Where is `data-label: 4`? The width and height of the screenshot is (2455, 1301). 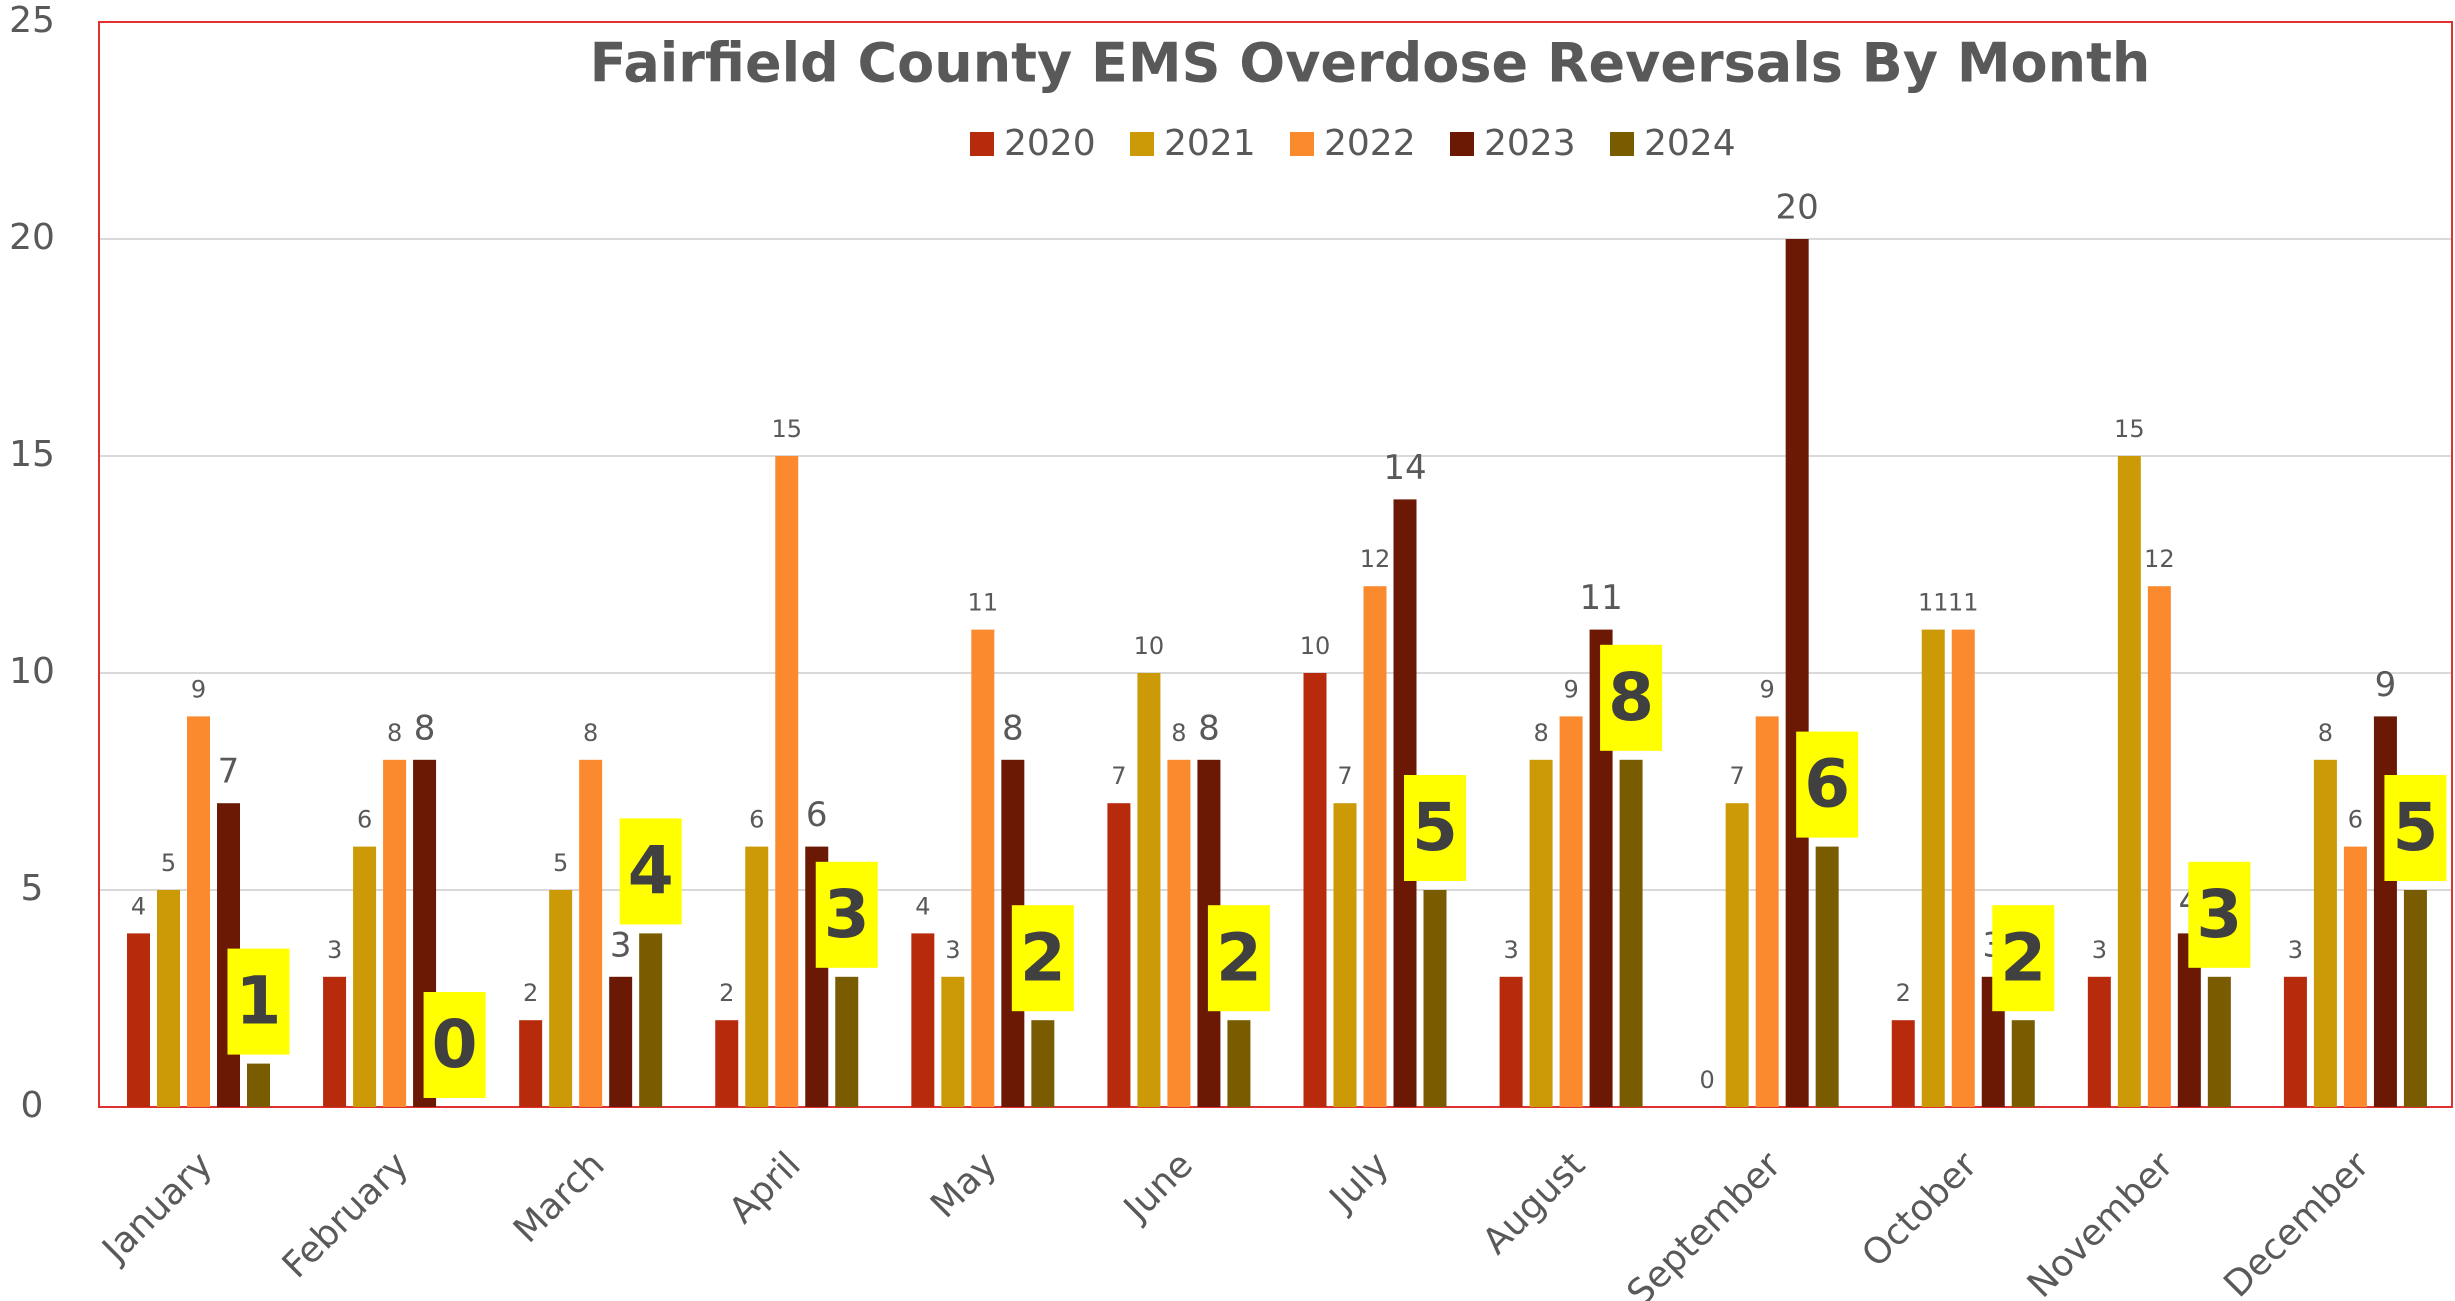 data-label: 4 is located at coordinates (138, 906).